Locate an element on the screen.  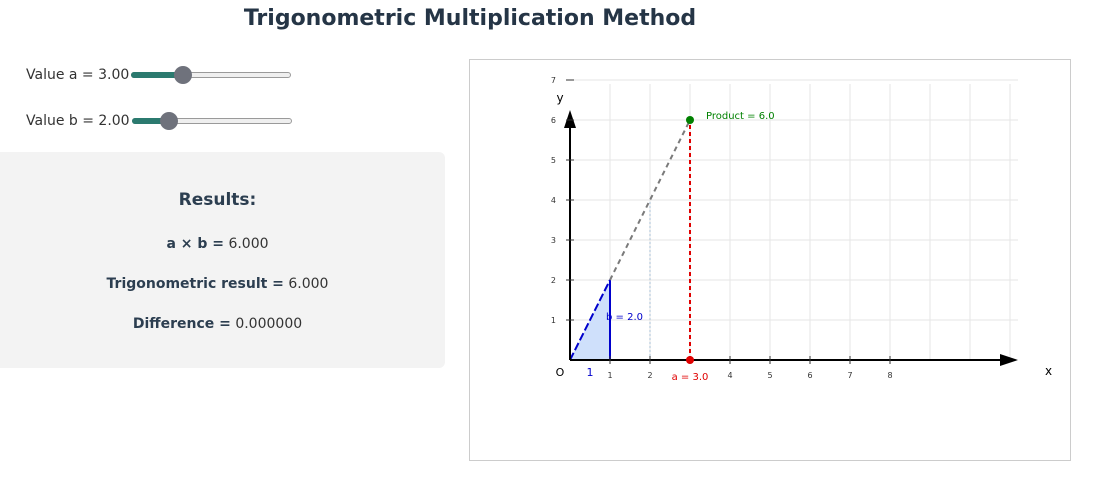
trig-result-value: 6.000 is located at coordinates (308, 284).